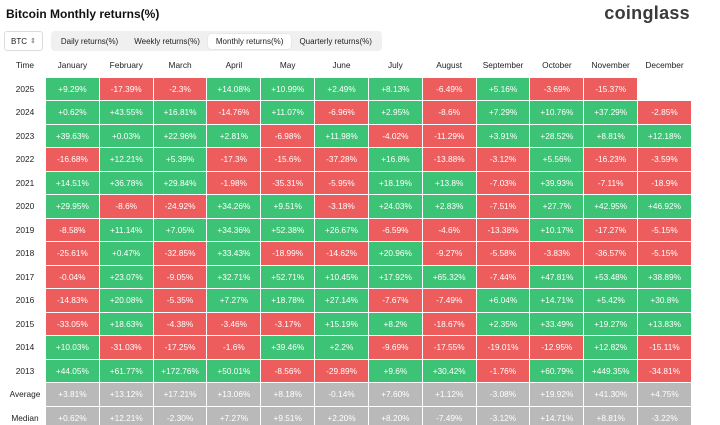  Describe the element at coordinates (664, 88) in the screenshot. I see `return-cell` at that location.